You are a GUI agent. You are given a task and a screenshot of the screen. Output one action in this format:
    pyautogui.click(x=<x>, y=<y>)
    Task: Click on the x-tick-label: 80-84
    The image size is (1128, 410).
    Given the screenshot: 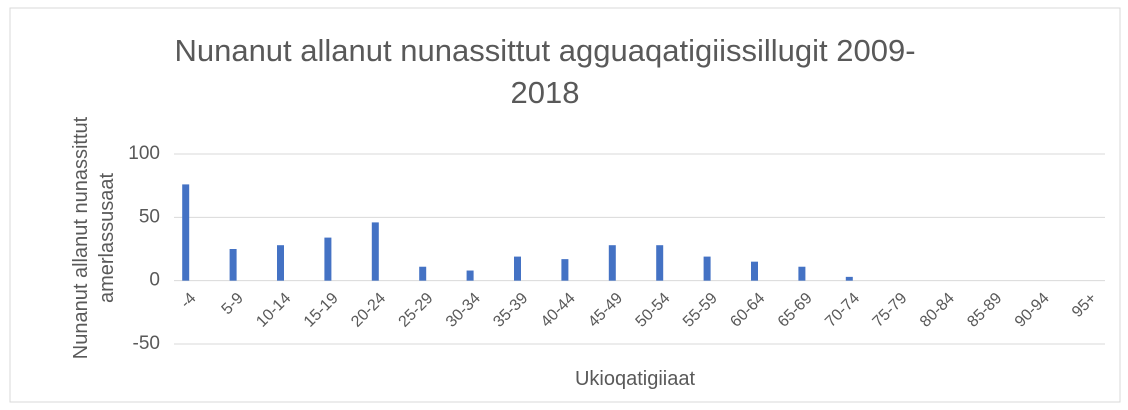 What is the action you would take?
    pyautogui.click(x=937, y=310)
    